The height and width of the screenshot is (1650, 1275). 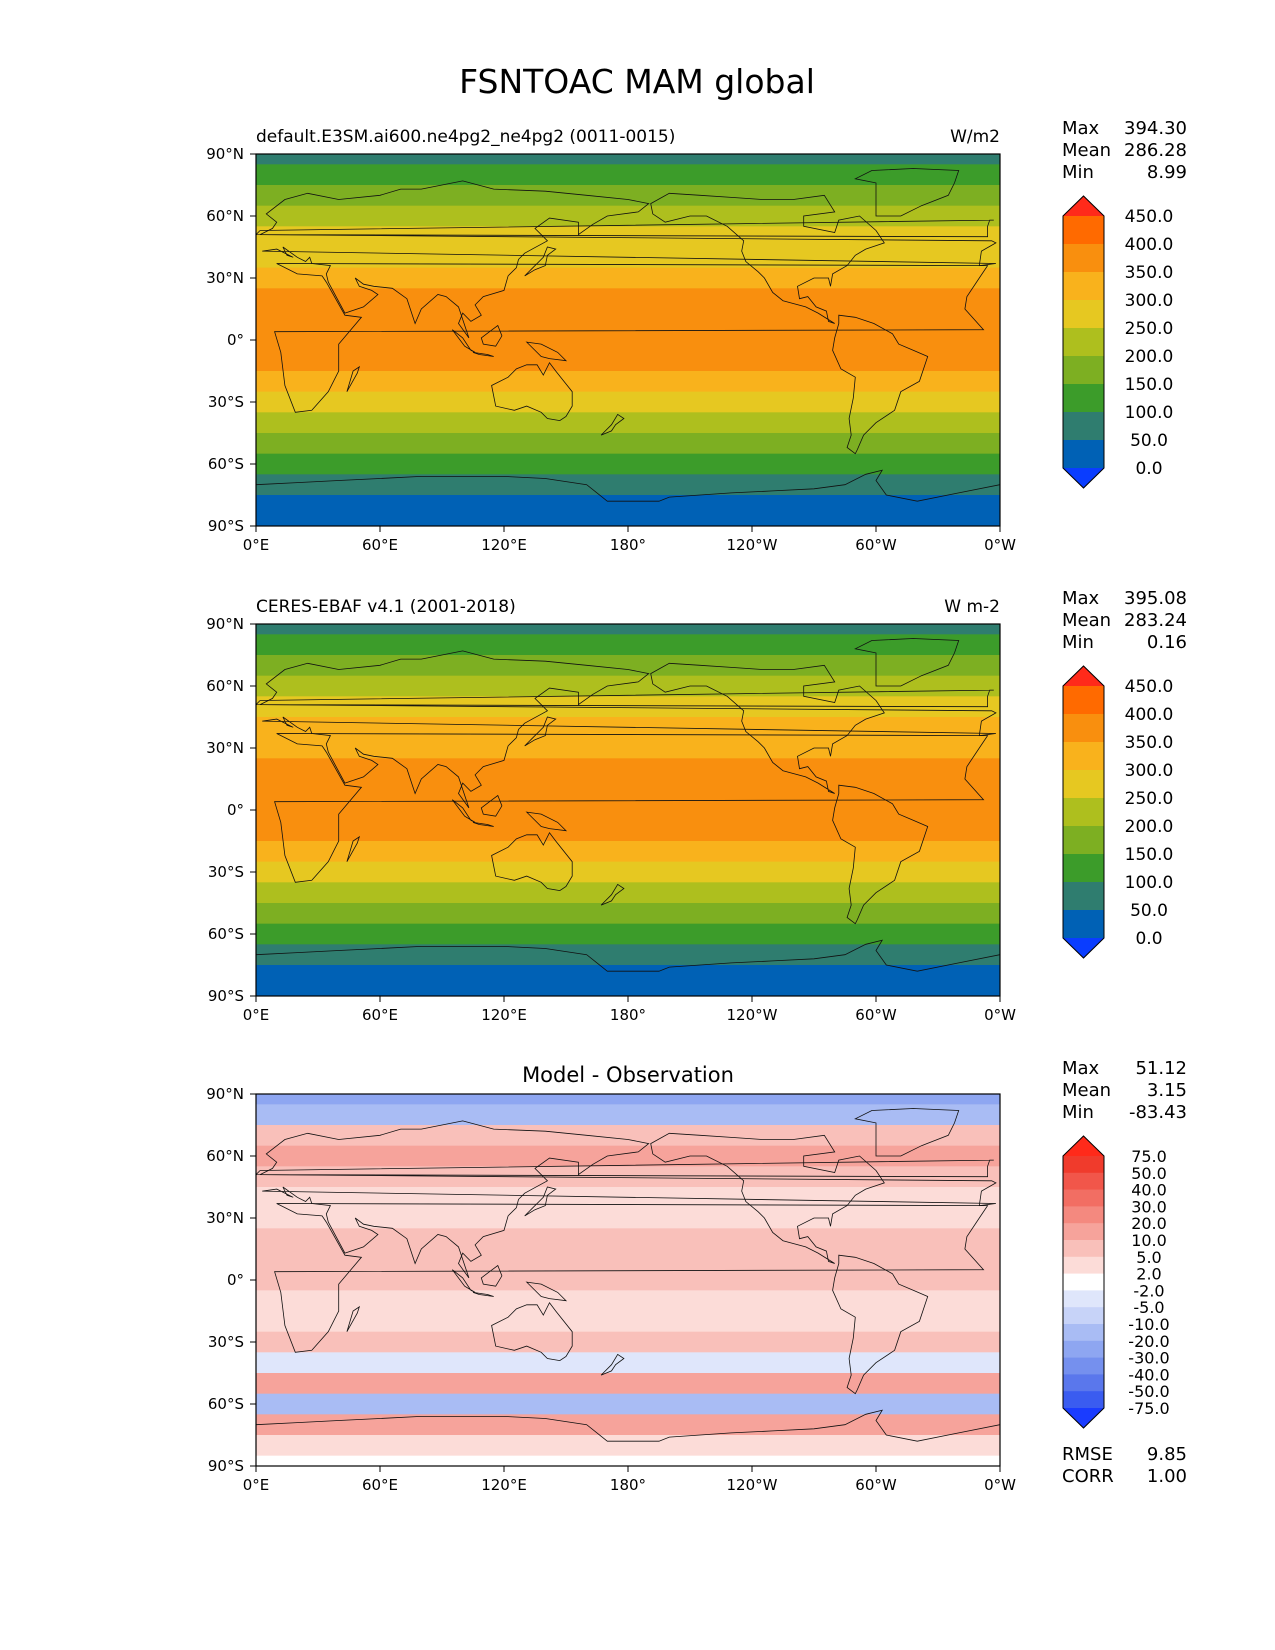 What do you see at coordinates (1149, 1223) in the screenshot?
I see `colorbar-label: 20.0` at bounding box center [1149, 1223].